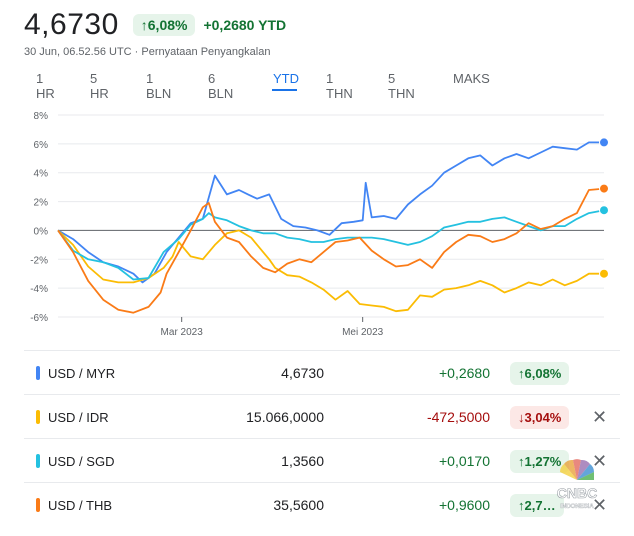 The image size is (634, 536). What do you see at coordinates (245, 25) in the screenshot?
I see `change-absolute: +0,2680 YTD` at bounding box center [245, 25].